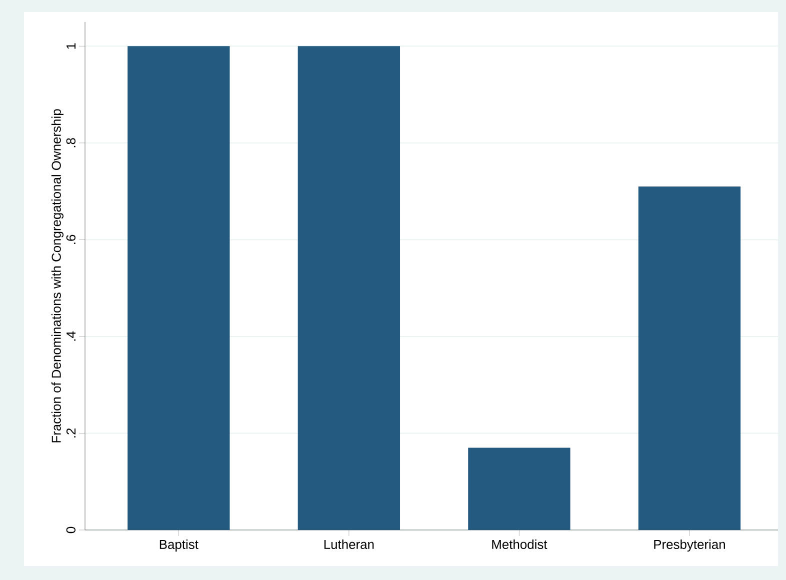 This screenshot has width=786, height=580. Describe the element at coordinates (57, 275) in the screenshot. I see `y-axis-title: Fraction of Denominations with Congregational Ownership` at that location.